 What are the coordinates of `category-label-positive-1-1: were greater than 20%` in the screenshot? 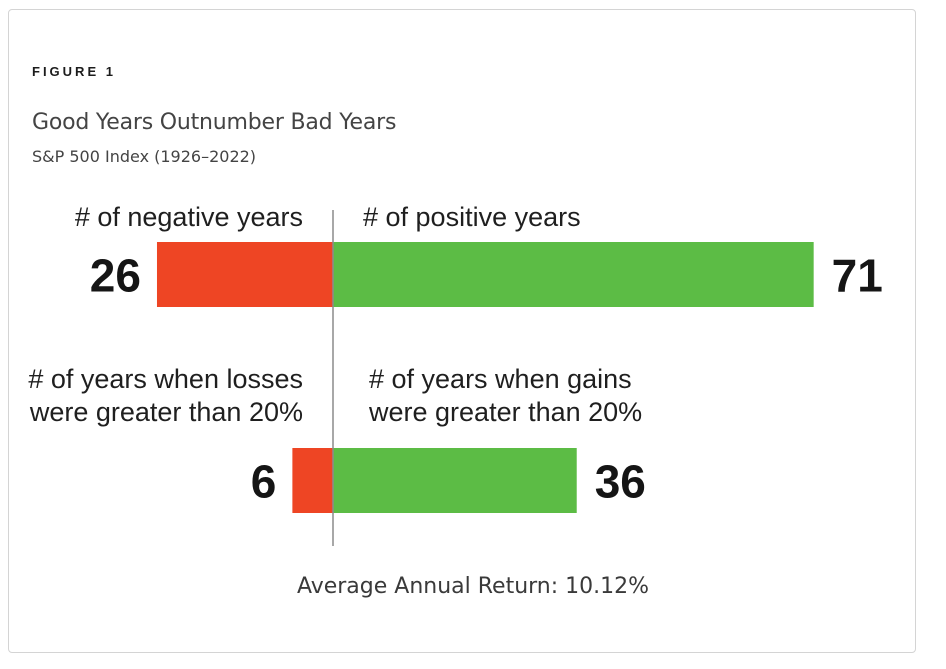 It's located at (505, 412).